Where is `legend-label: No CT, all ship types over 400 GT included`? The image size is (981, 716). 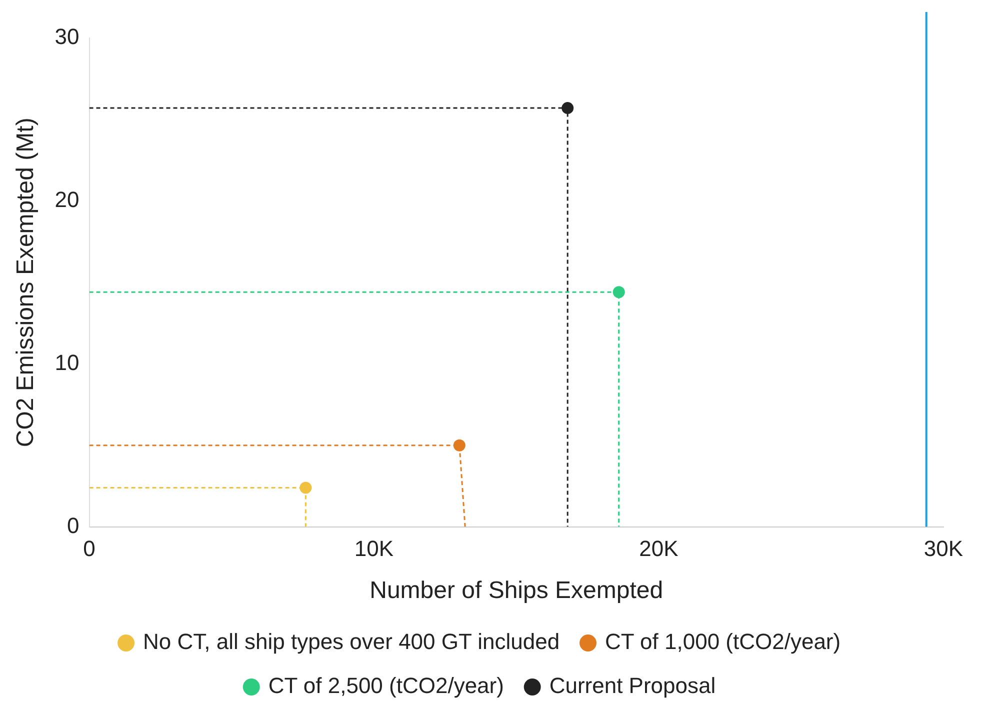 legend-label: No CT, all ship types over 400 GT included is located at coordinates (351, 641).